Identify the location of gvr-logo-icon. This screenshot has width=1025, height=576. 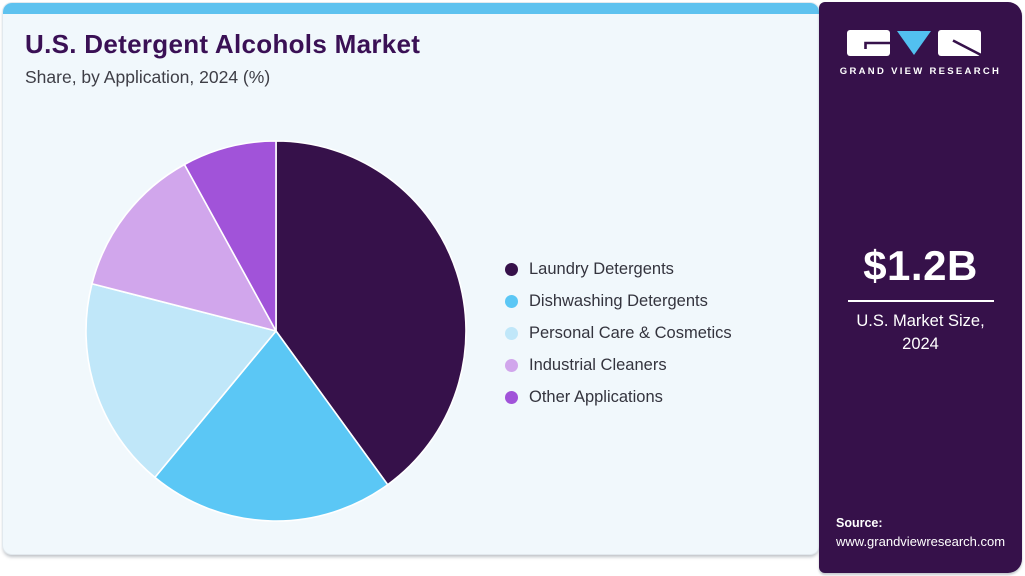
(914, 43).